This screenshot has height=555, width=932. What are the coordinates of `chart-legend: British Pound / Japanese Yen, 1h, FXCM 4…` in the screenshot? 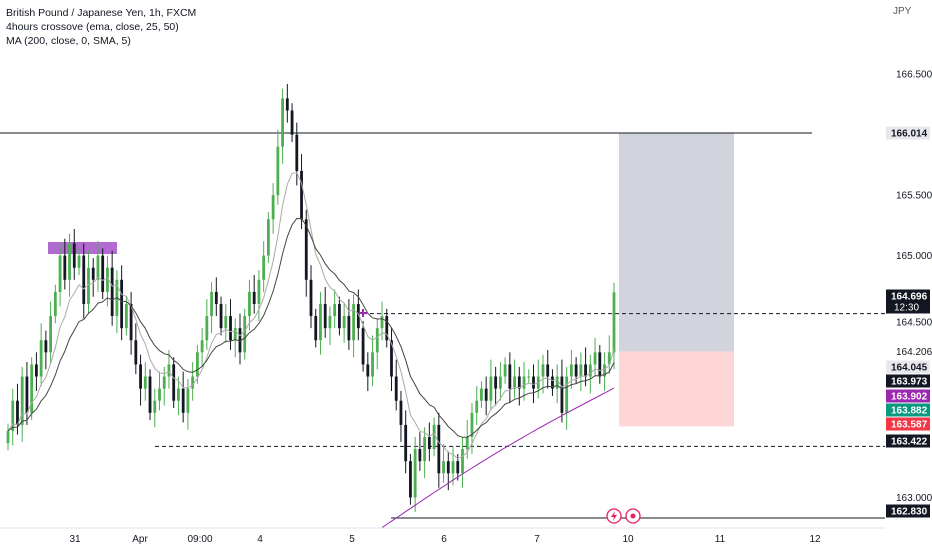 It's located at (101, 27).